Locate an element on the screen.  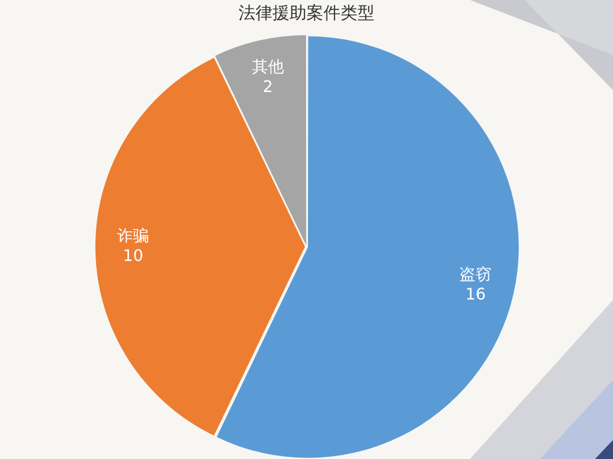
data-label: 10 is located at coordinates (133, 255).